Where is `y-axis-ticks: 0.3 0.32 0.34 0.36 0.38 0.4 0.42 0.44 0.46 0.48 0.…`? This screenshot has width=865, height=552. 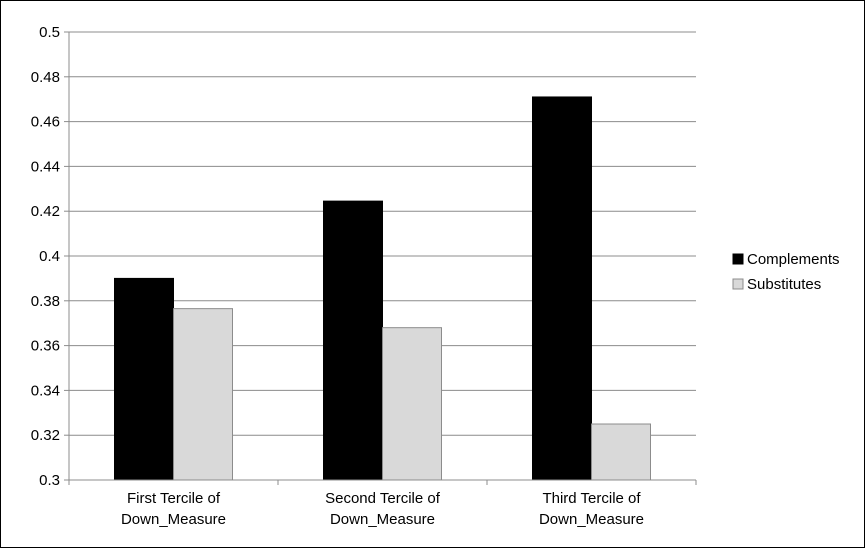 y-axis-ticks: 0.3 0.32 0.34 0.36 0.38 0.4 0.42 0.44 0.46 0.48 0.… is located at coordinates (50, 256).